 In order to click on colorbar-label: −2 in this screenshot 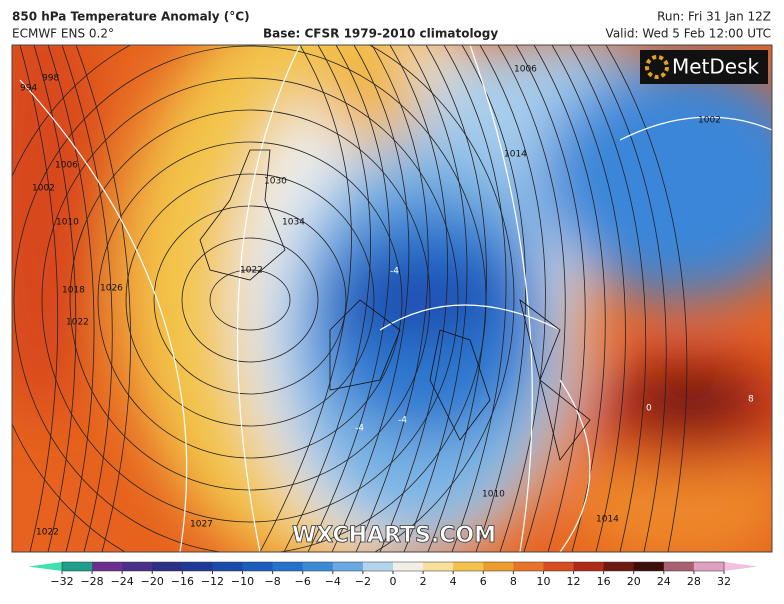, I will do `click(363, 581)`.